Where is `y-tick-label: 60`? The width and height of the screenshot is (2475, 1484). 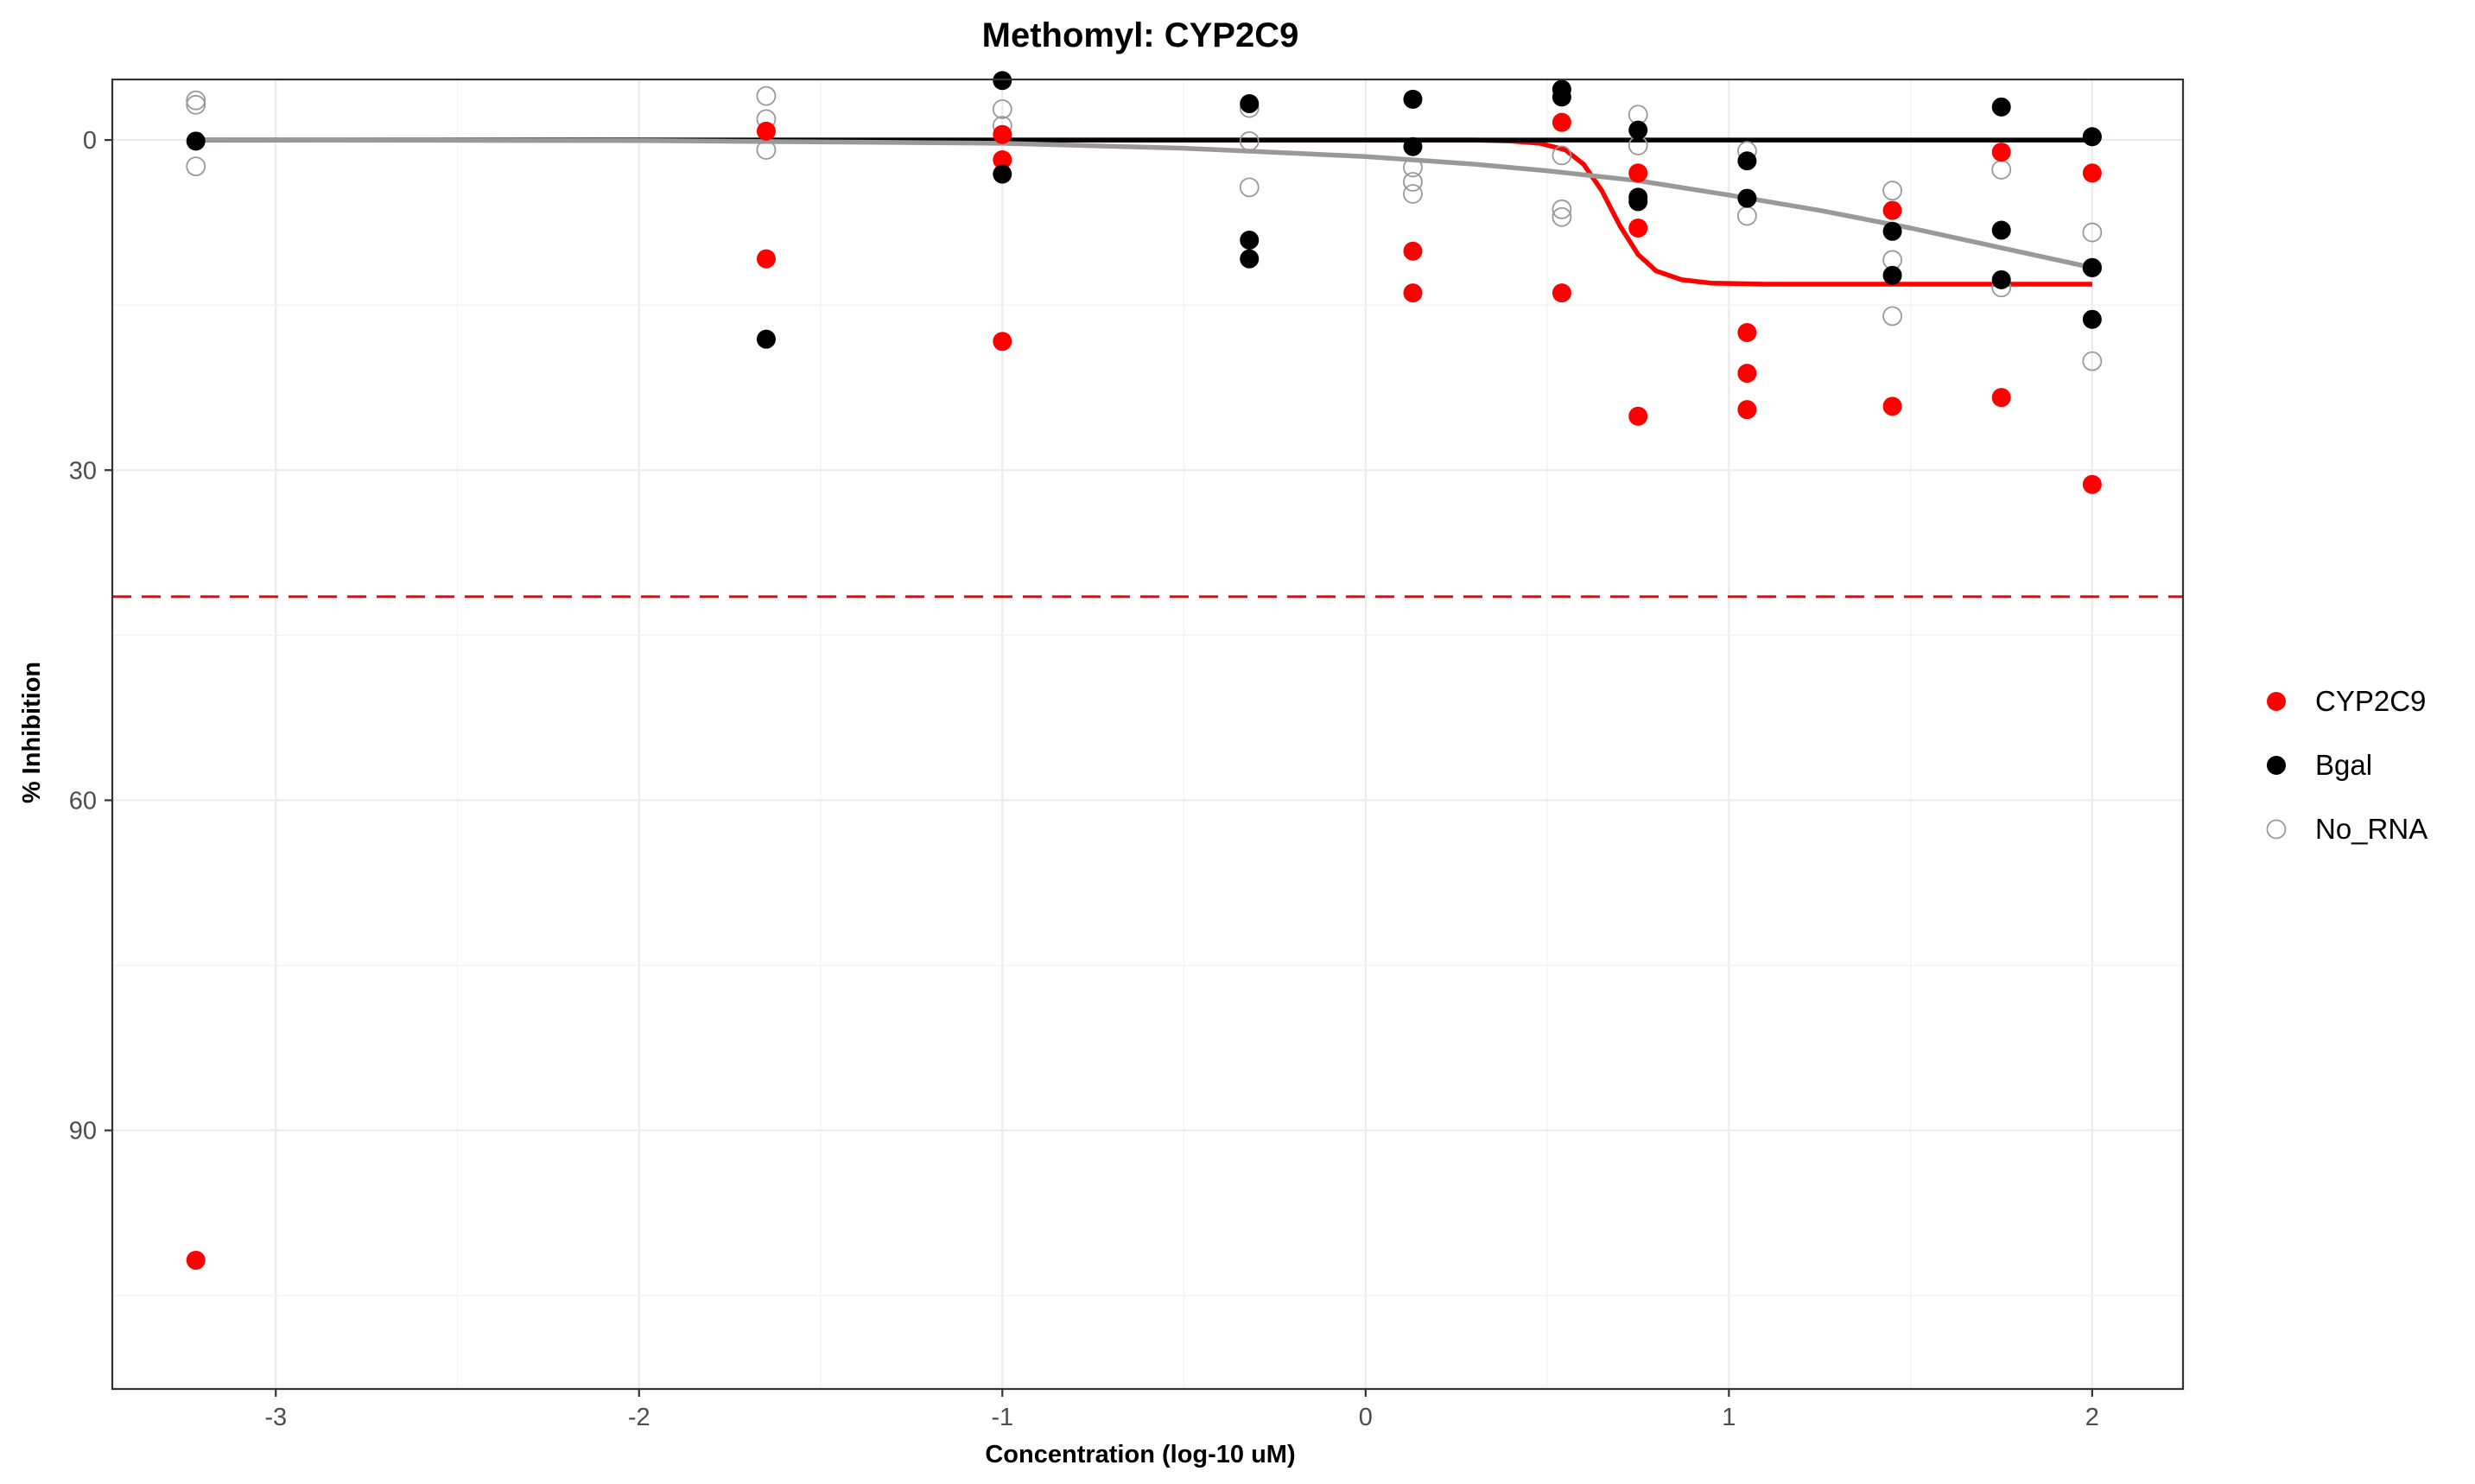
y-tick-label: 60 is located at coordinates (83, 801).